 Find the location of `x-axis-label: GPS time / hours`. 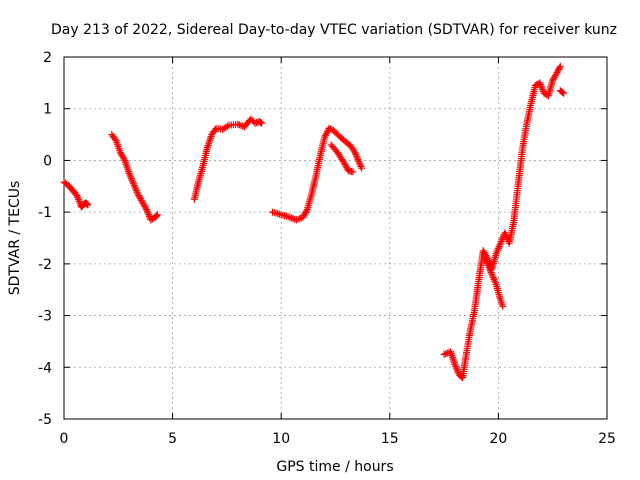

x-axis-label: GPS time / hours is located at coordinates (334, 467).